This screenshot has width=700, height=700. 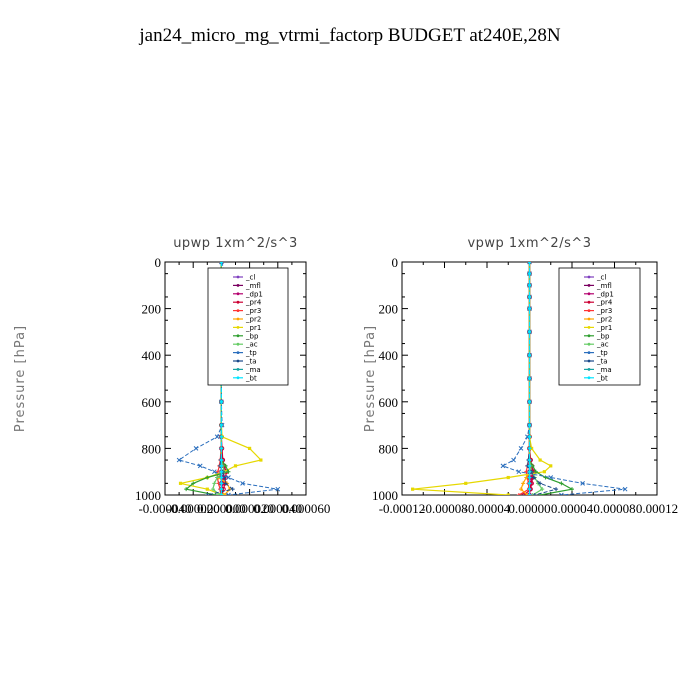 I want to click on upwp-y-tick-label: 200, so click(x=152, y=309).